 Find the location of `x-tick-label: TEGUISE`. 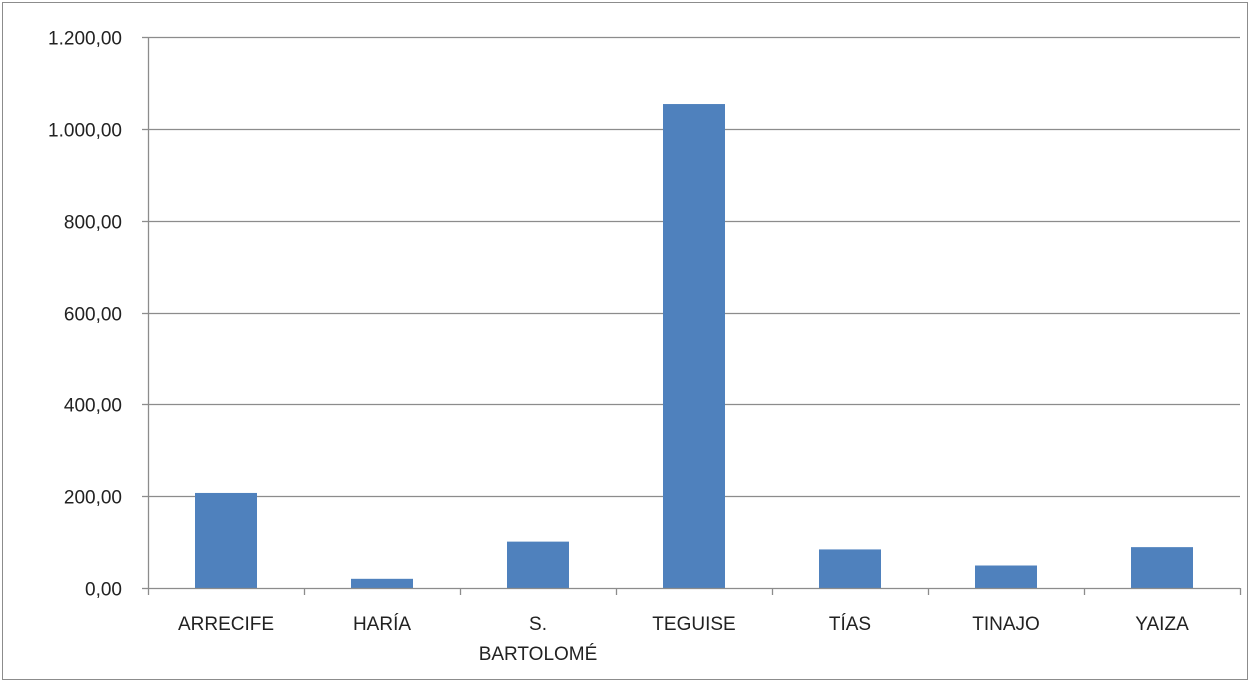

x-tick-label: TEGUISE is located at coordinates (693, 624).